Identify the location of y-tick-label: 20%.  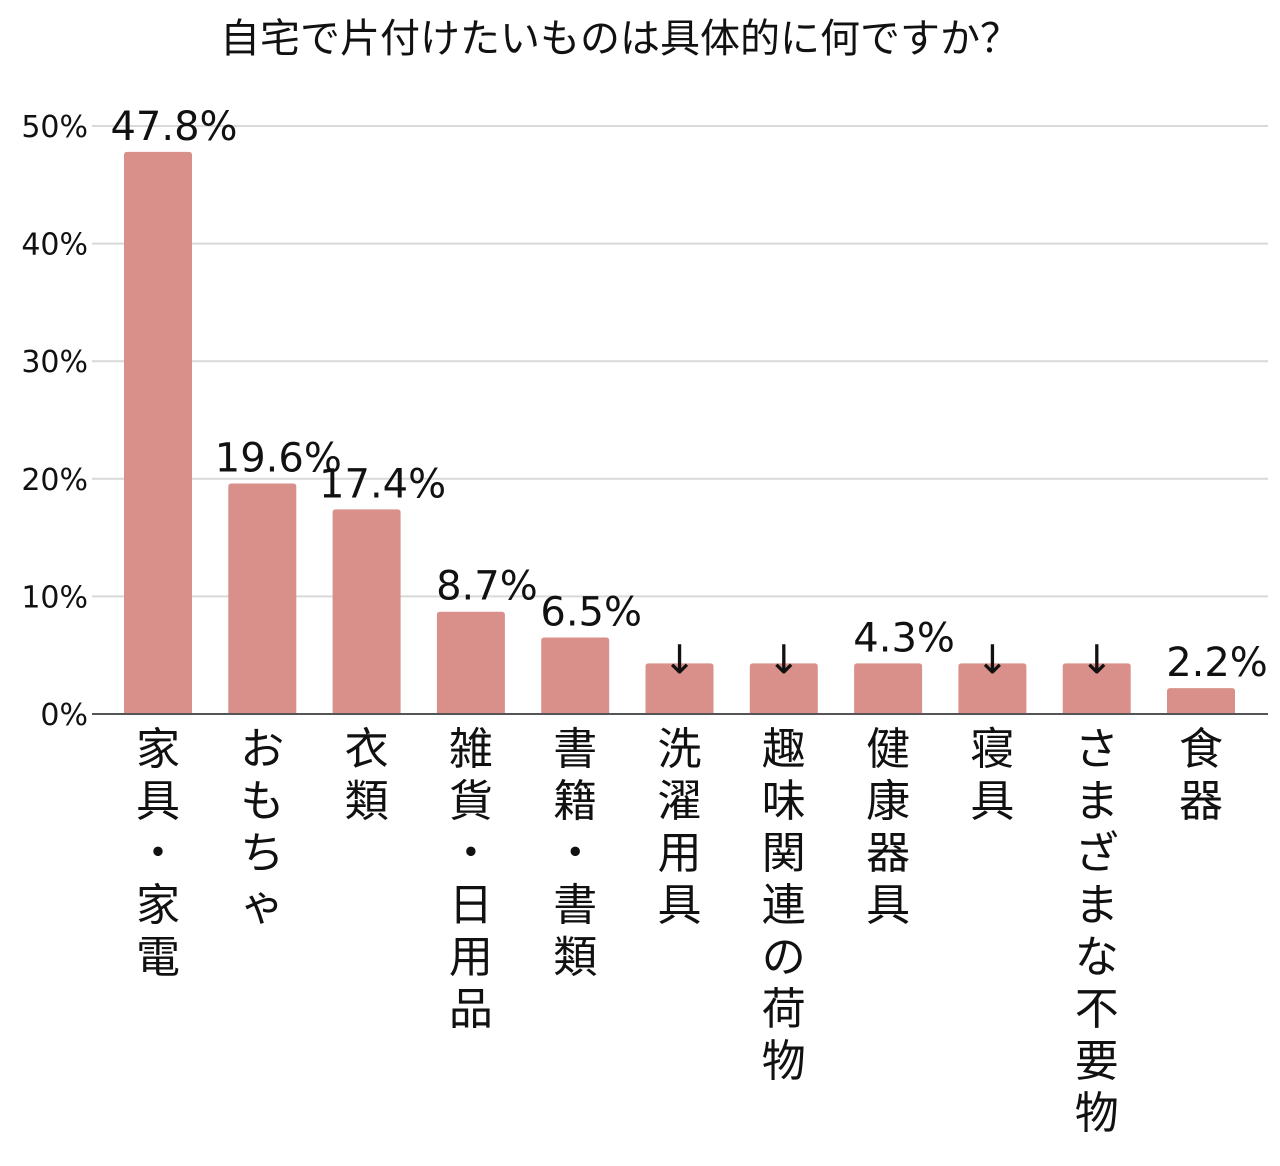
(54, 480).